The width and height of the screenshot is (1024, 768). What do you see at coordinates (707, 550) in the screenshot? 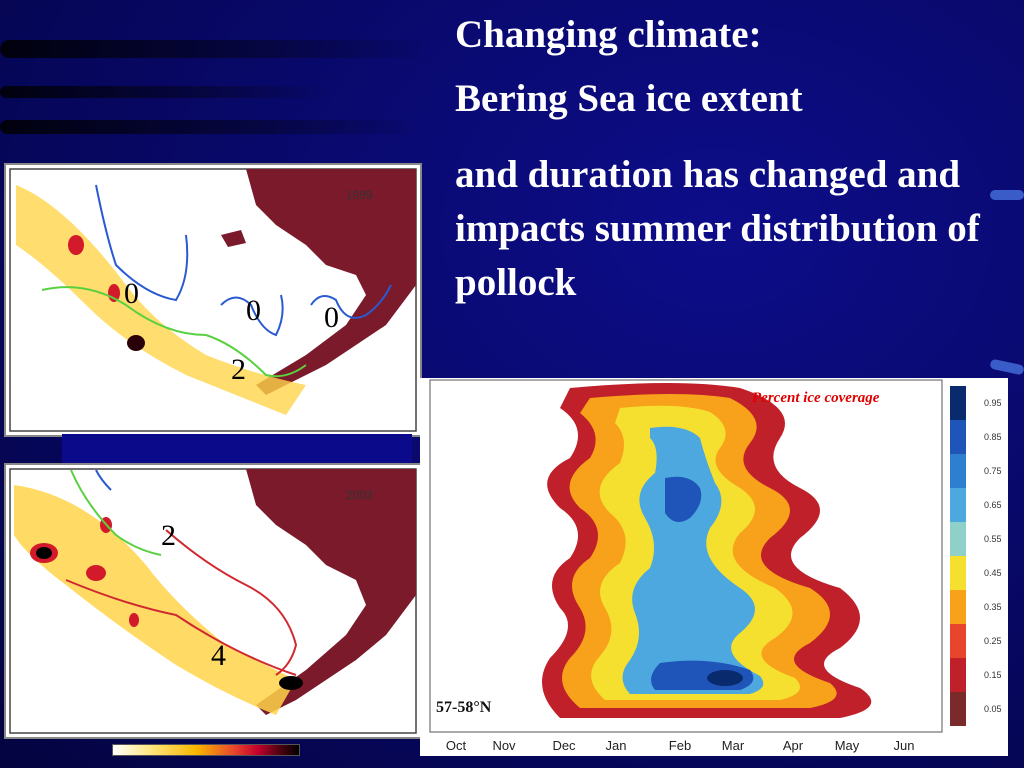
I see `ice-coverage-heatmap` at bounding box center [707, 550].